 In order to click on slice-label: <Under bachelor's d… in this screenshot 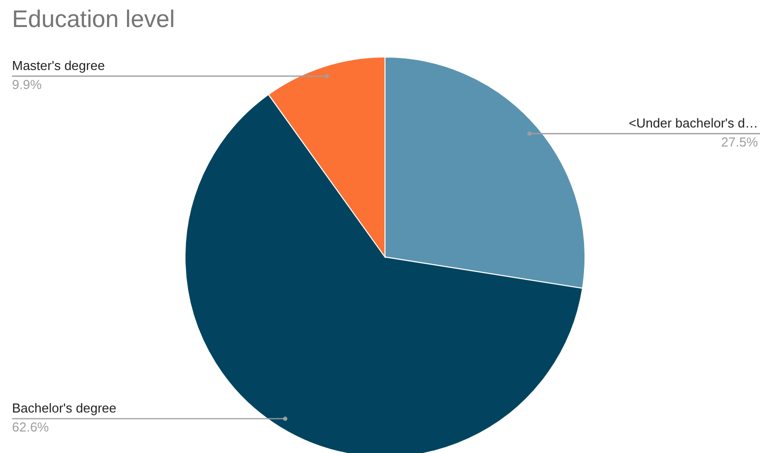, I will do `click(693, 123)`.